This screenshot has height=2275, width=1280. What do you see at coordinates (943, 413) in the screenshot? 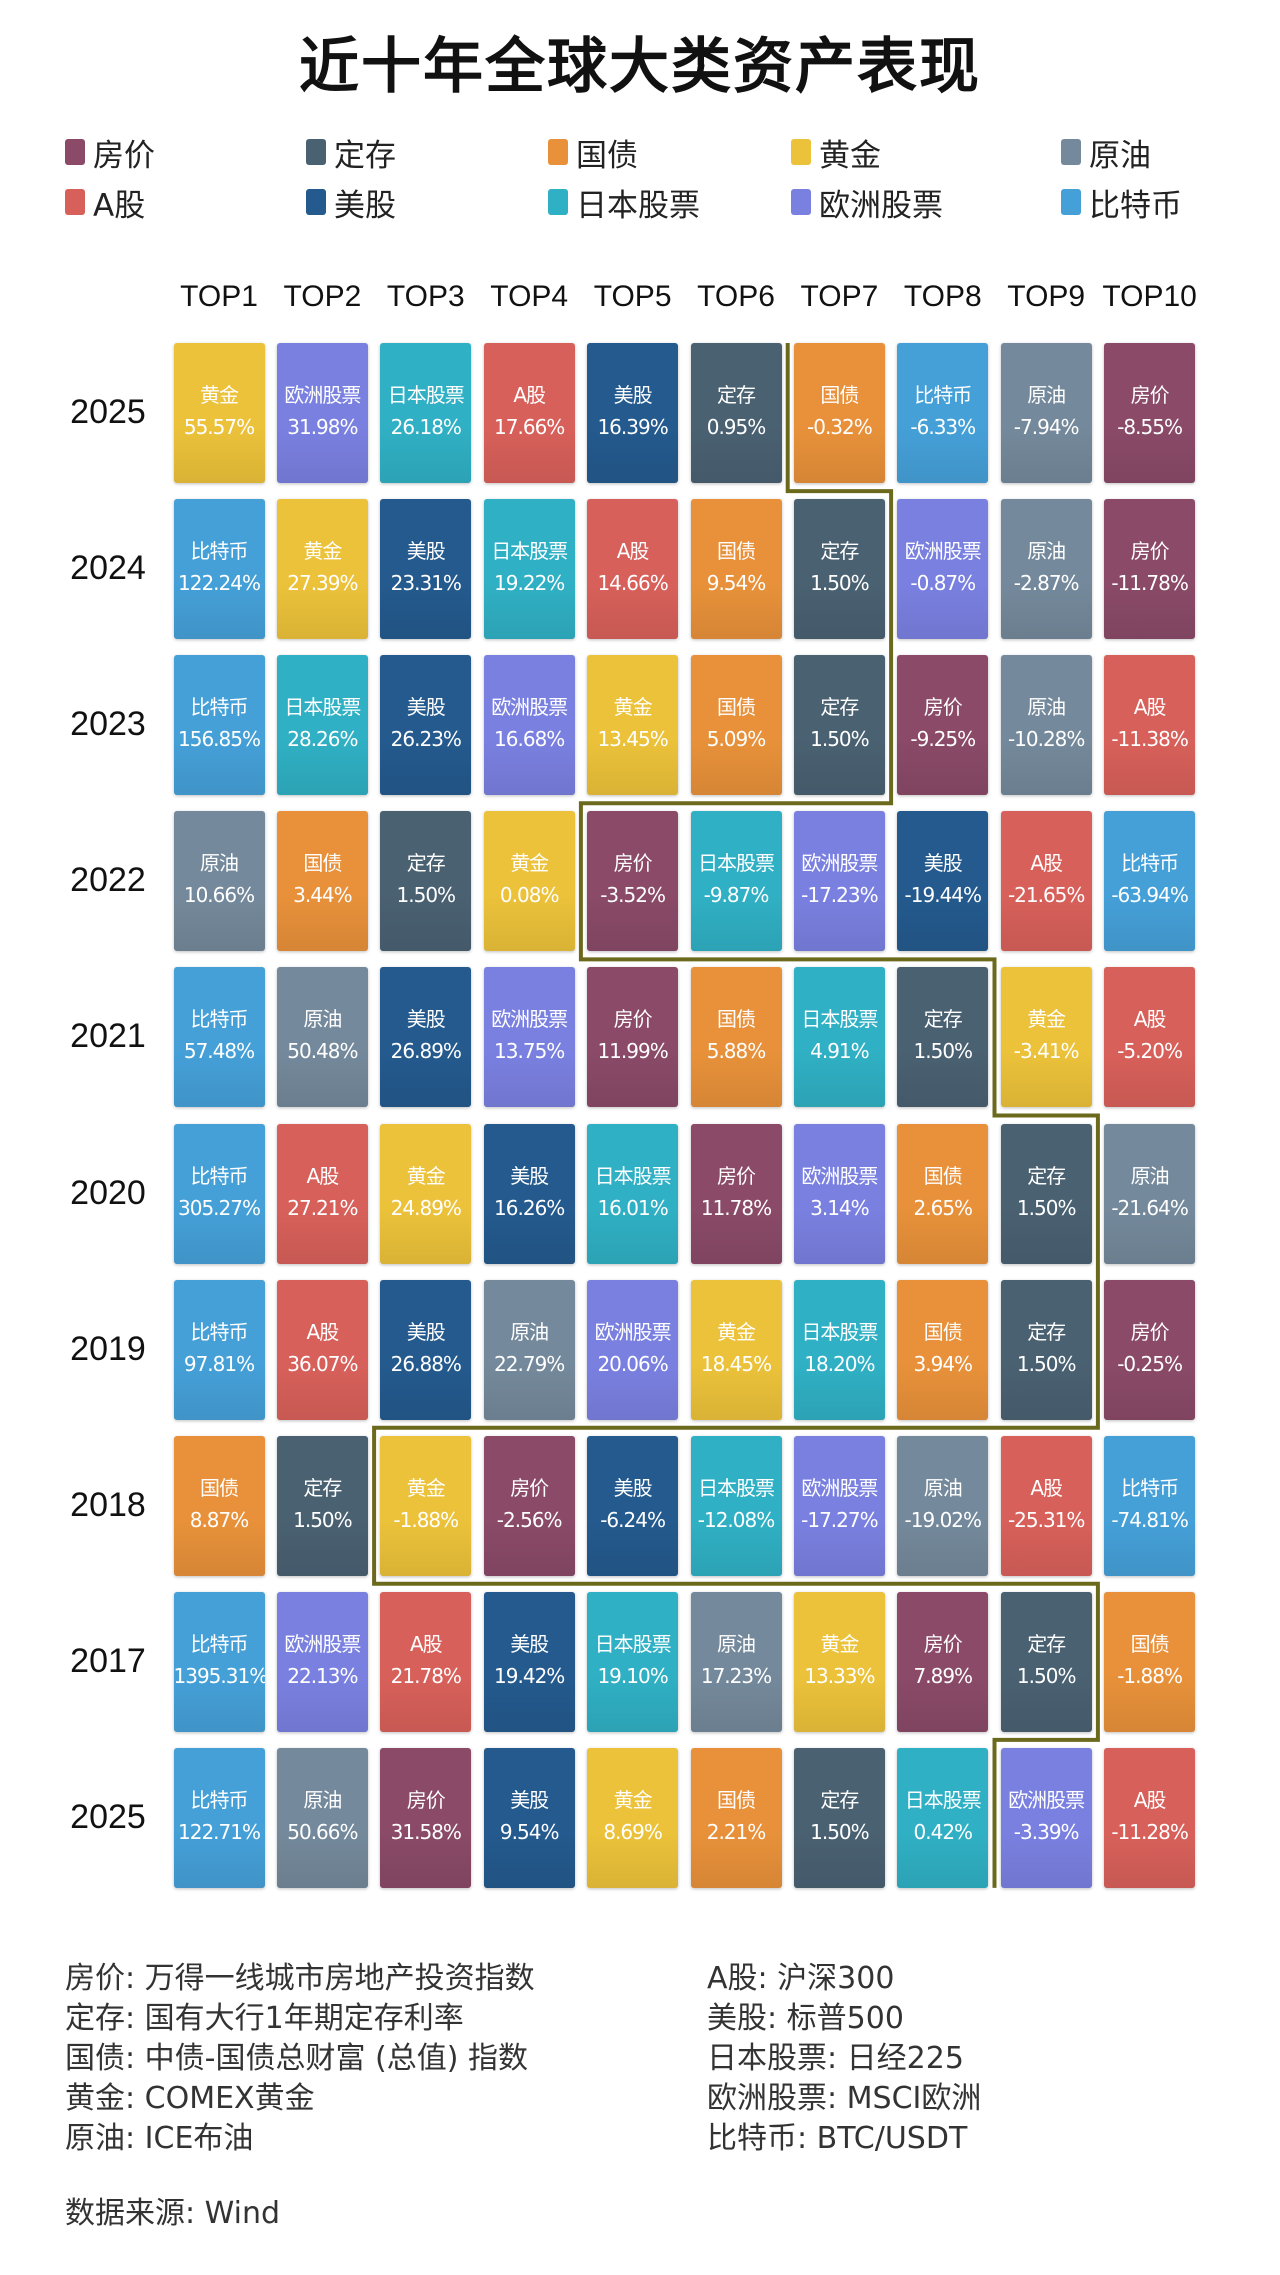
I see `asset-cell: 比特币 -6.33%` at bounding box center [943, 413].